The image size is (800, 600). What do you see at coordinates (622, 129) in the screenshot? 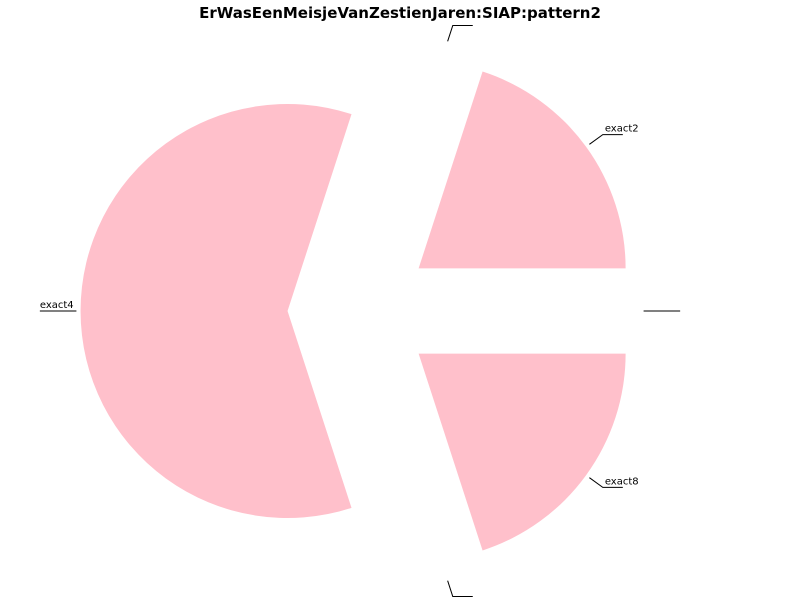
I see `slice-label-exact2: exact2` at bounding box center [622, 129].